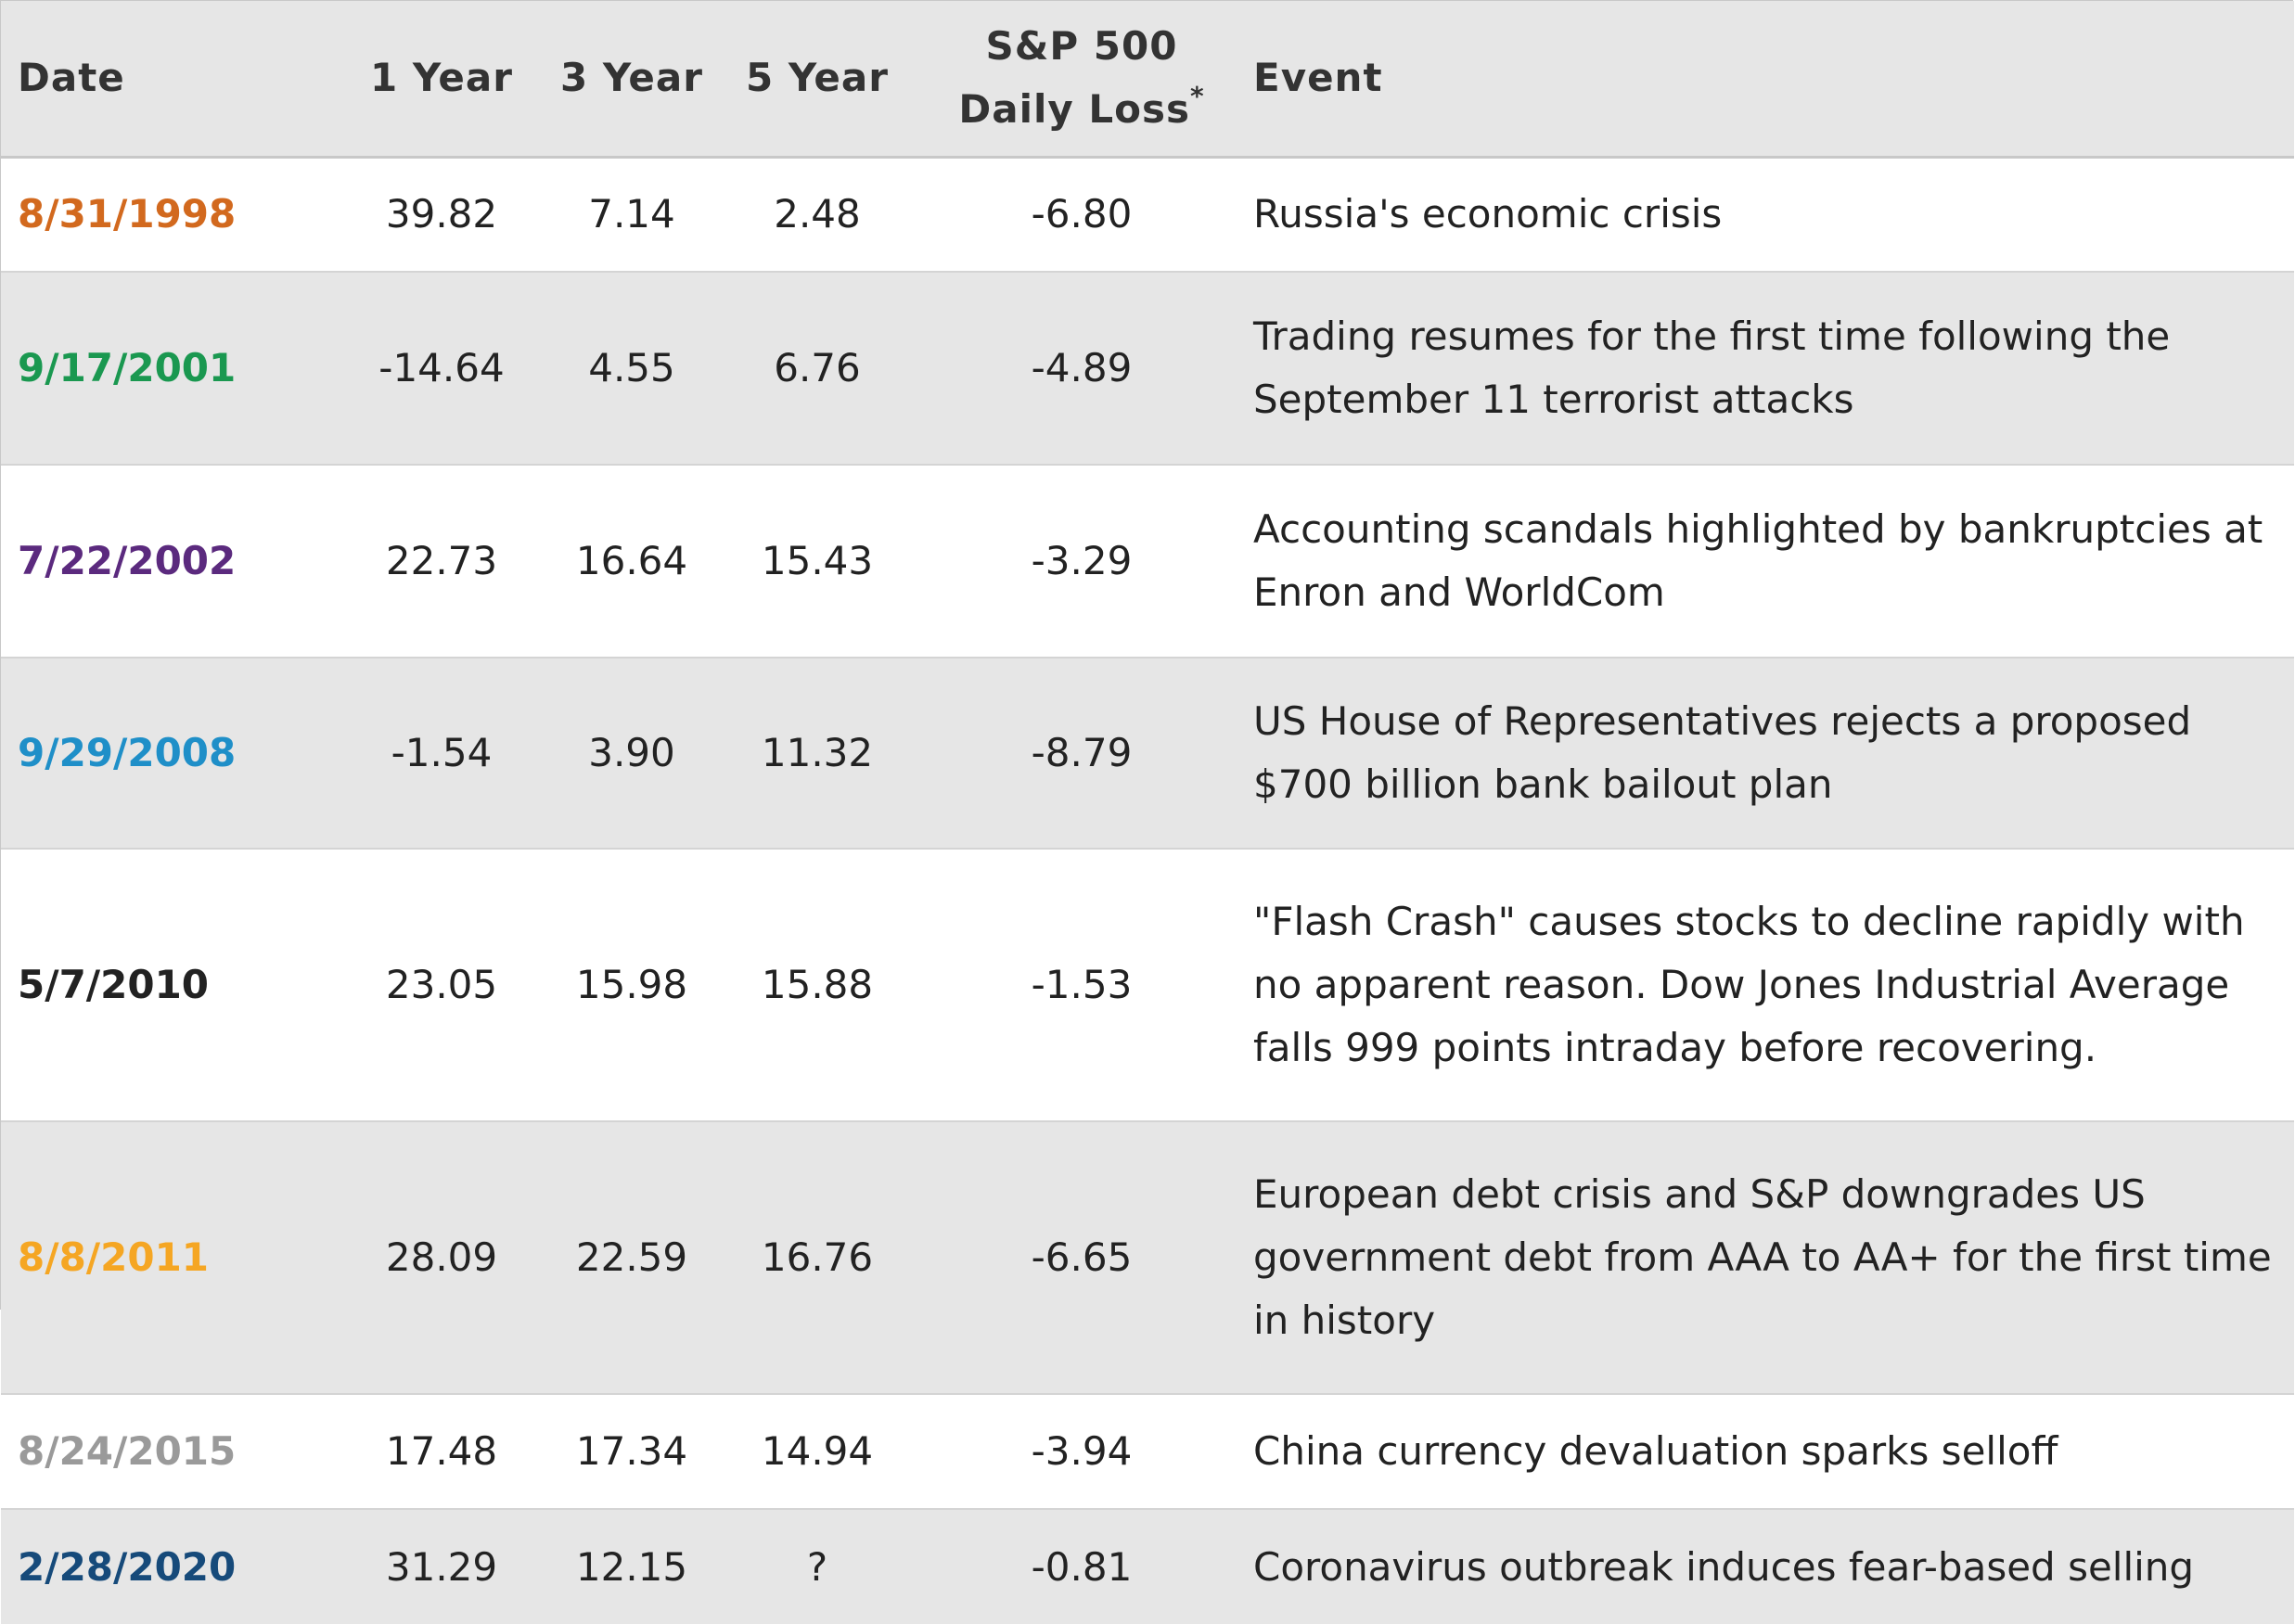 The height and width of the screenshot is (1624, 2295). I want to click on five-year-cell: 11.32, so click(817, 752).